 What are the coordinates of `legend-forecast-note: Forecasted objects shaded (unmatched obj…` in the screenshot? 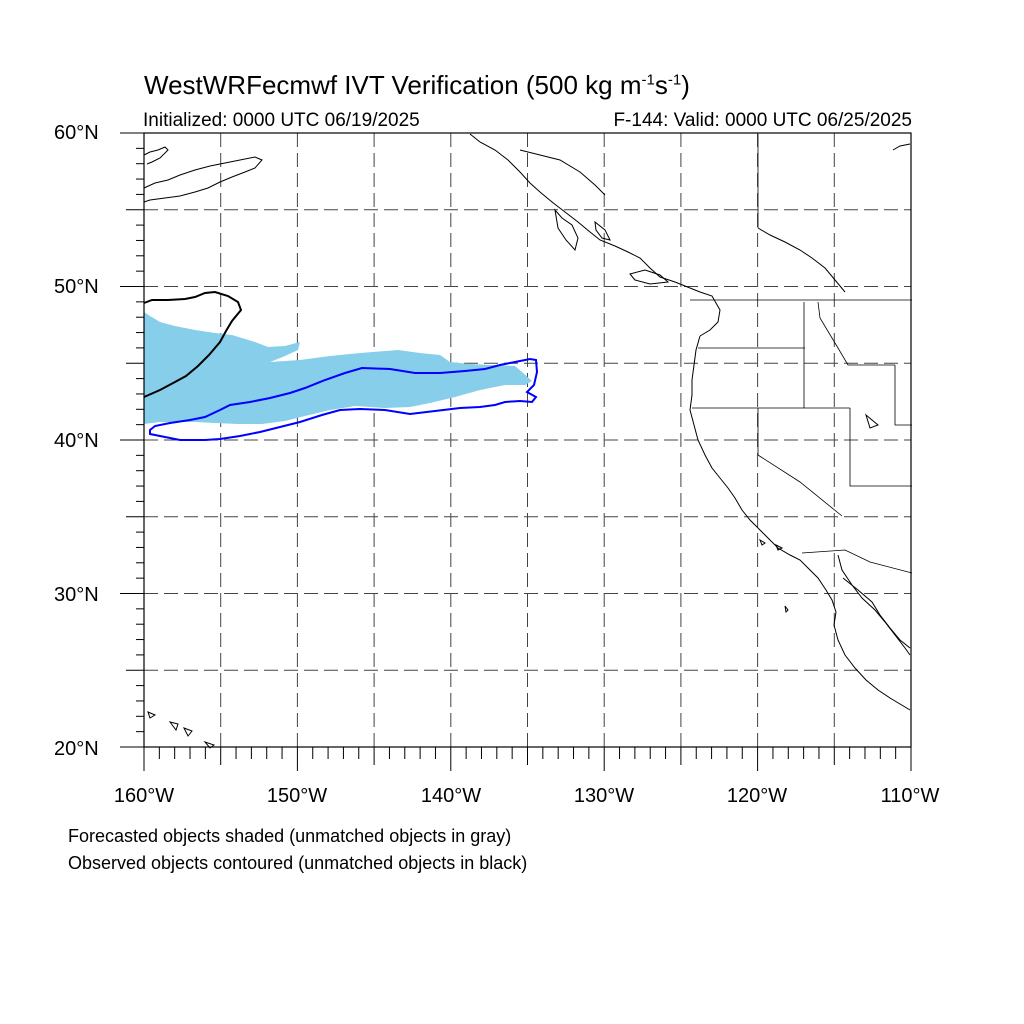 It's located at (290, 836).